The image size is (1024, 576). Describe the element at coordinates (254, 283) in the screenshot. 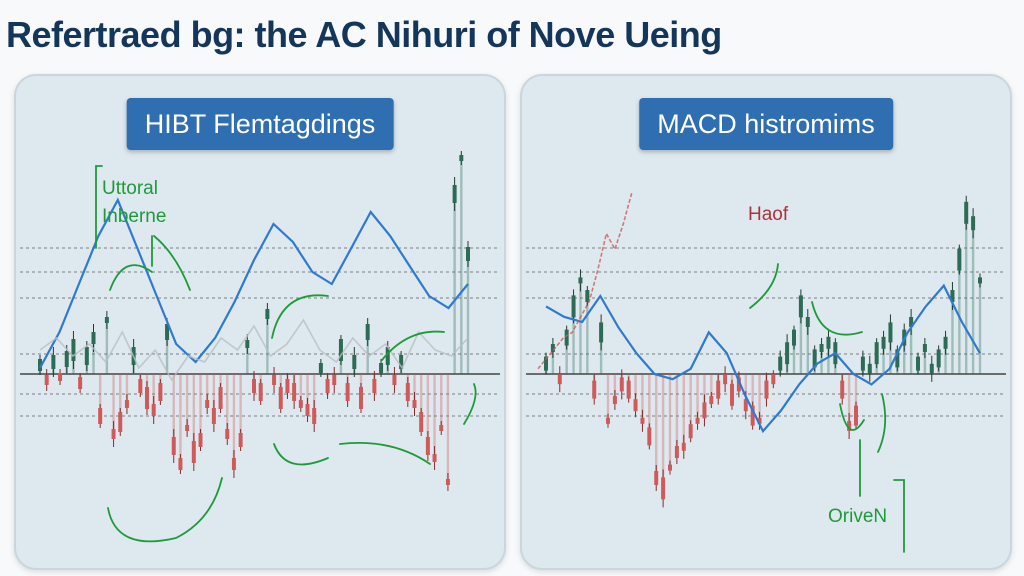

I see `left-blue-line` at that location.